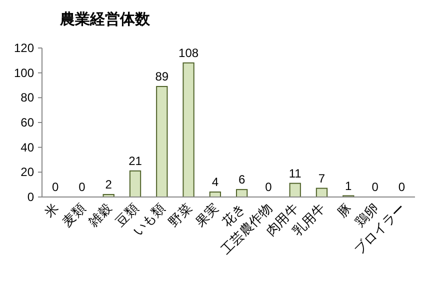 This screenshot has width=421, height=281. Describe the element at coordinates (73, 215) in the screenshot. I see `x-tick-label: 麦類` at that location.